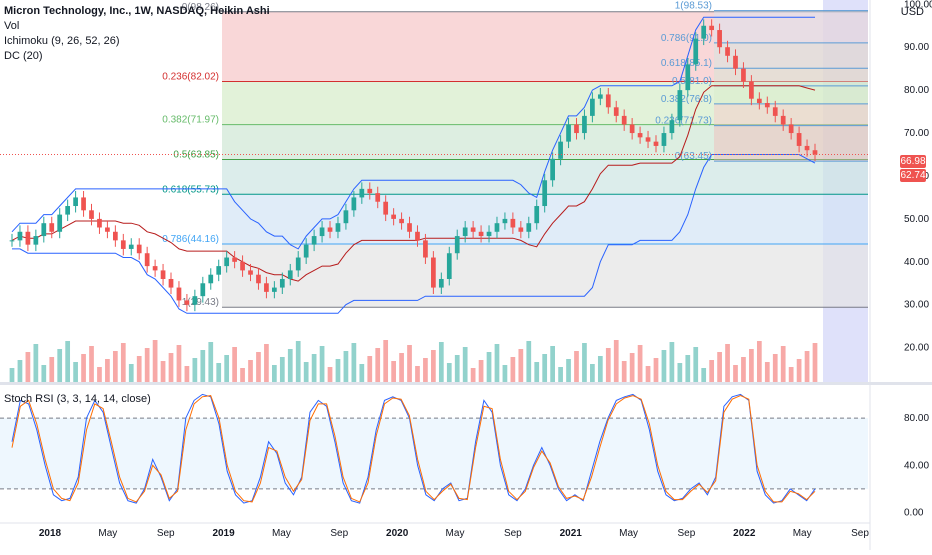  Describe the element at coordinates (916, 90) in the screenshot. I see `price-axis-tick: 80.00` at that location.